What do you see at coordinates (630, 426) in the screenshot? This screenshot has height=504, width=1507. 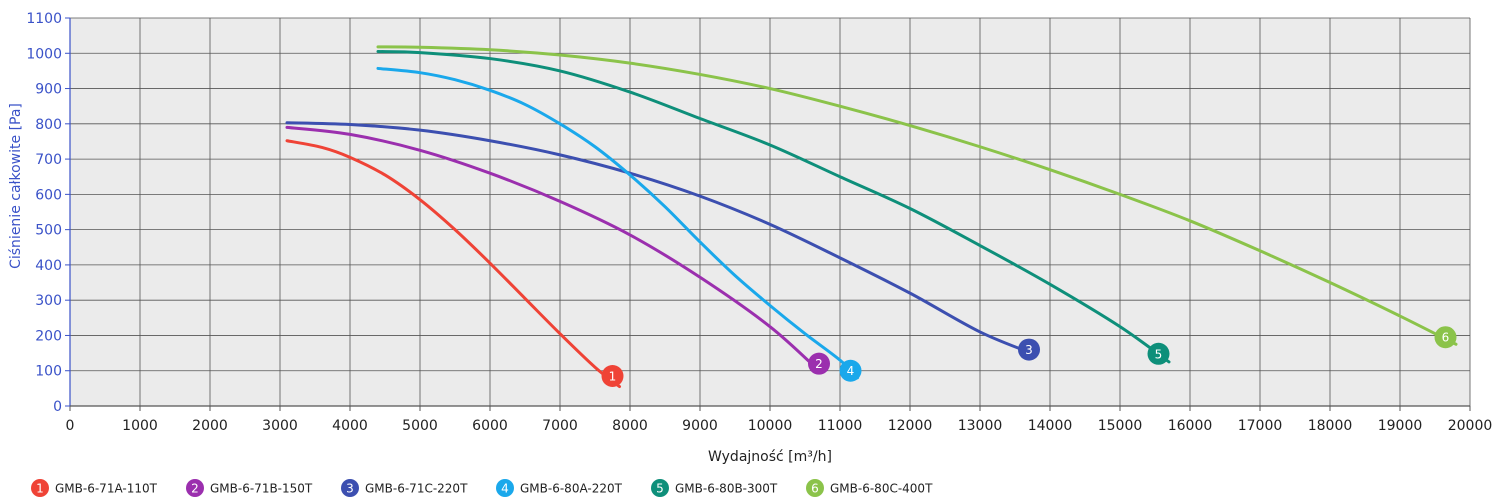 I see `x-tick-label: 8000` at bounding box center [630, 426].